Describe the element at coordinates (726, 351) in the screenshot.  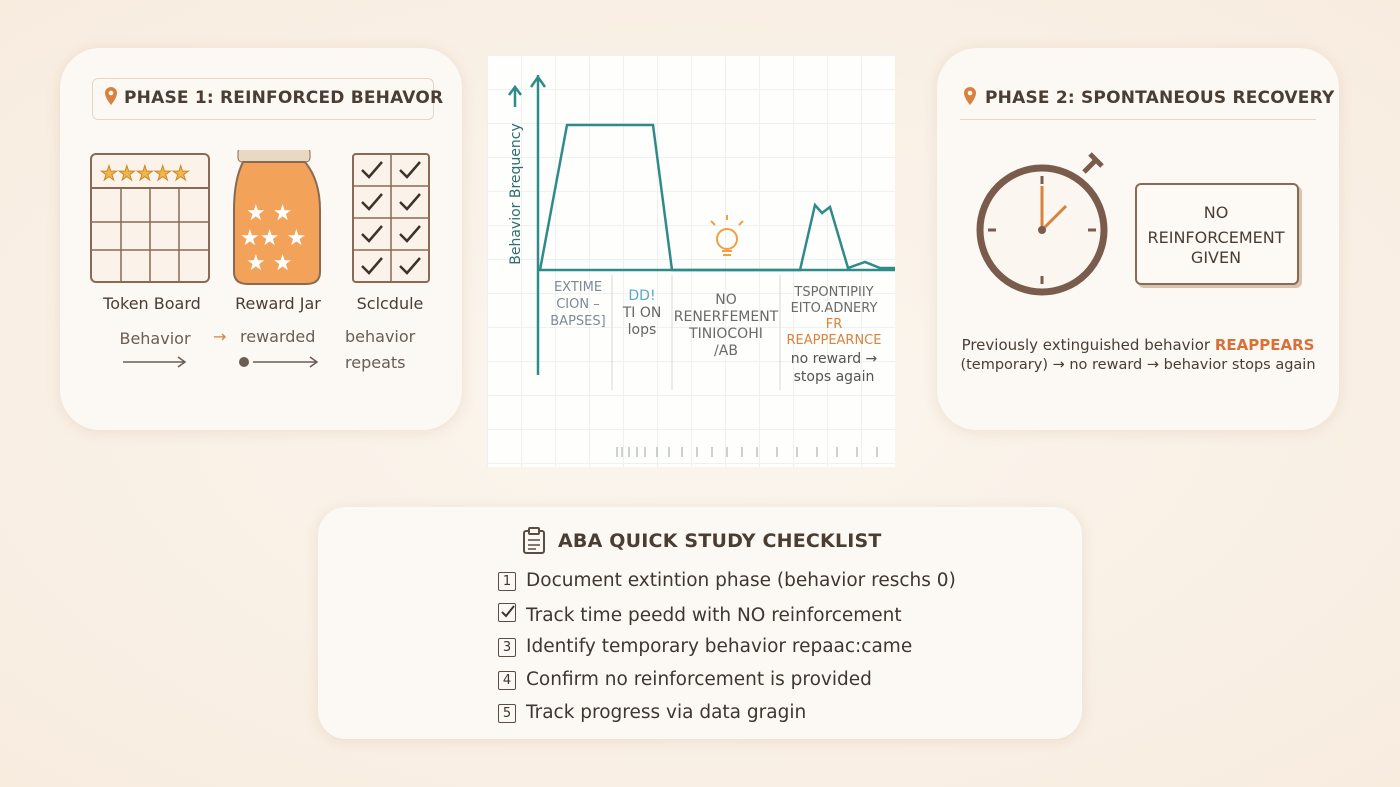
I see `line: /AB` at that location.